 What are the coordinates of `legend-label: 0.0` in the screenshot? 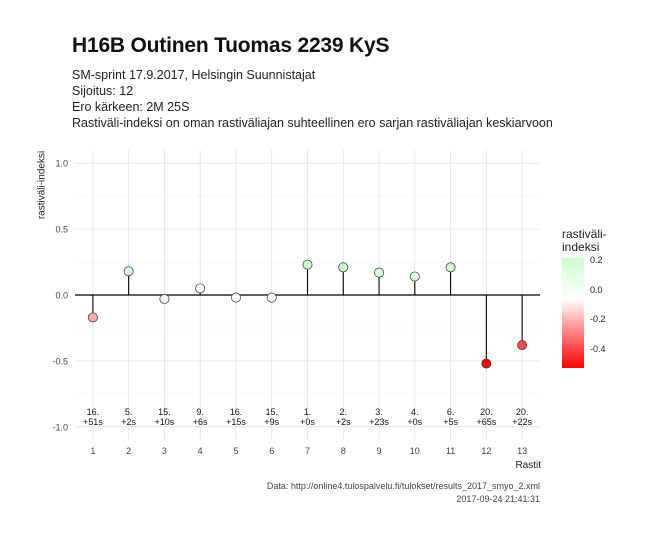 It's located at (596, 289).